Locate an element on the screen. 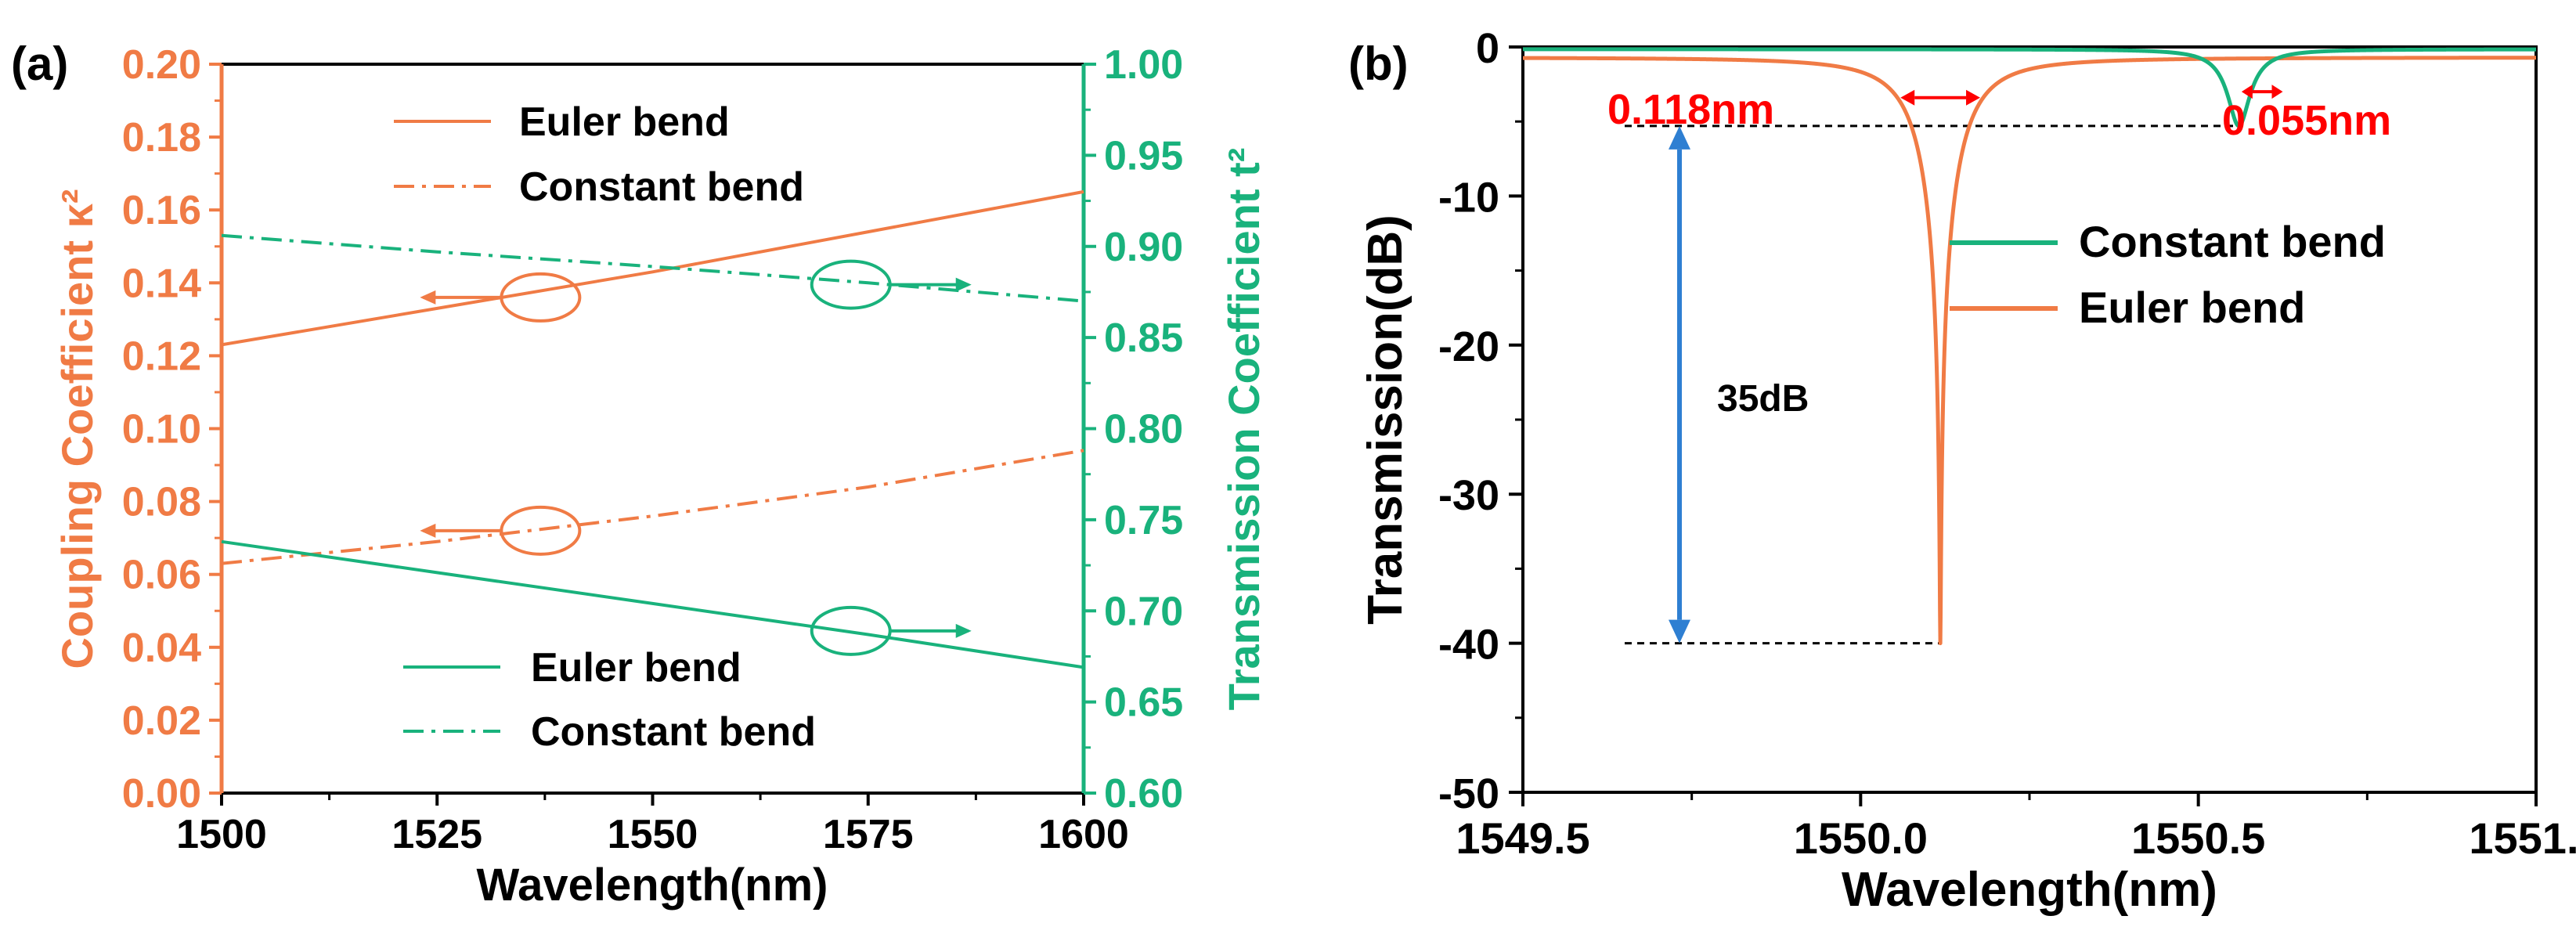 Image resolution: width=2576 pixels, height=934 pixels. a-yl-tick-label: 0.12 is located at coordinates (161, 357).